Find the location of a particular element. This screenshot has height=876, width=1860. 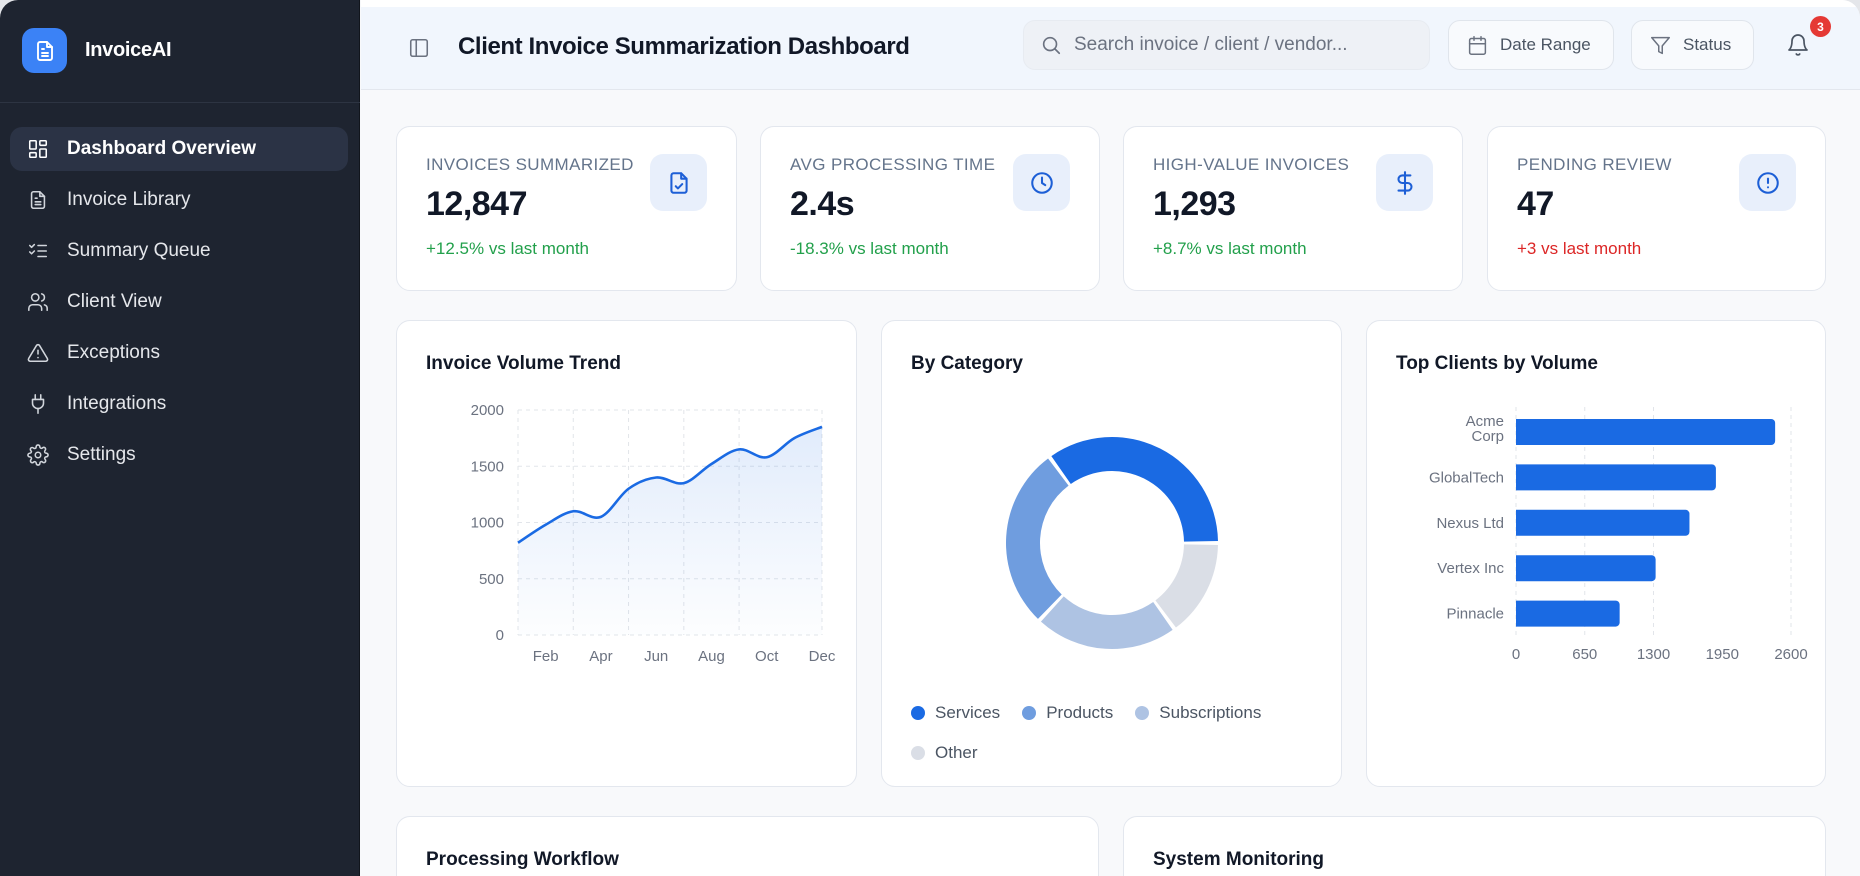

sidebar-item-label: Invoice Library is located at coordinates (129, 199).